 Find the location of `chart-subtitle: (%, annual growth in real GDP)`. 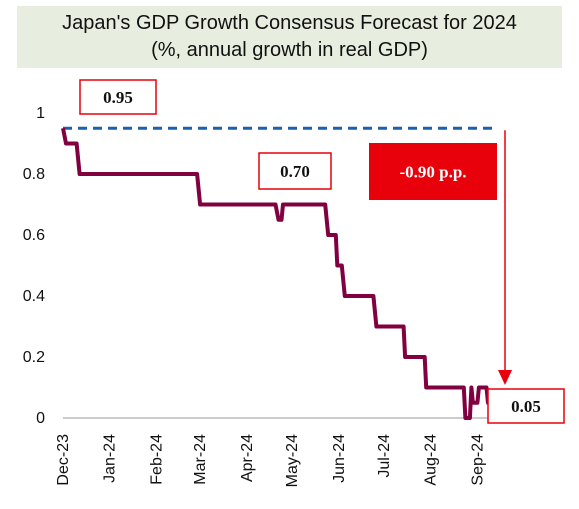

chart-subtitle: (%, annual growth in real GDP) is located at coordinates (289, 50).